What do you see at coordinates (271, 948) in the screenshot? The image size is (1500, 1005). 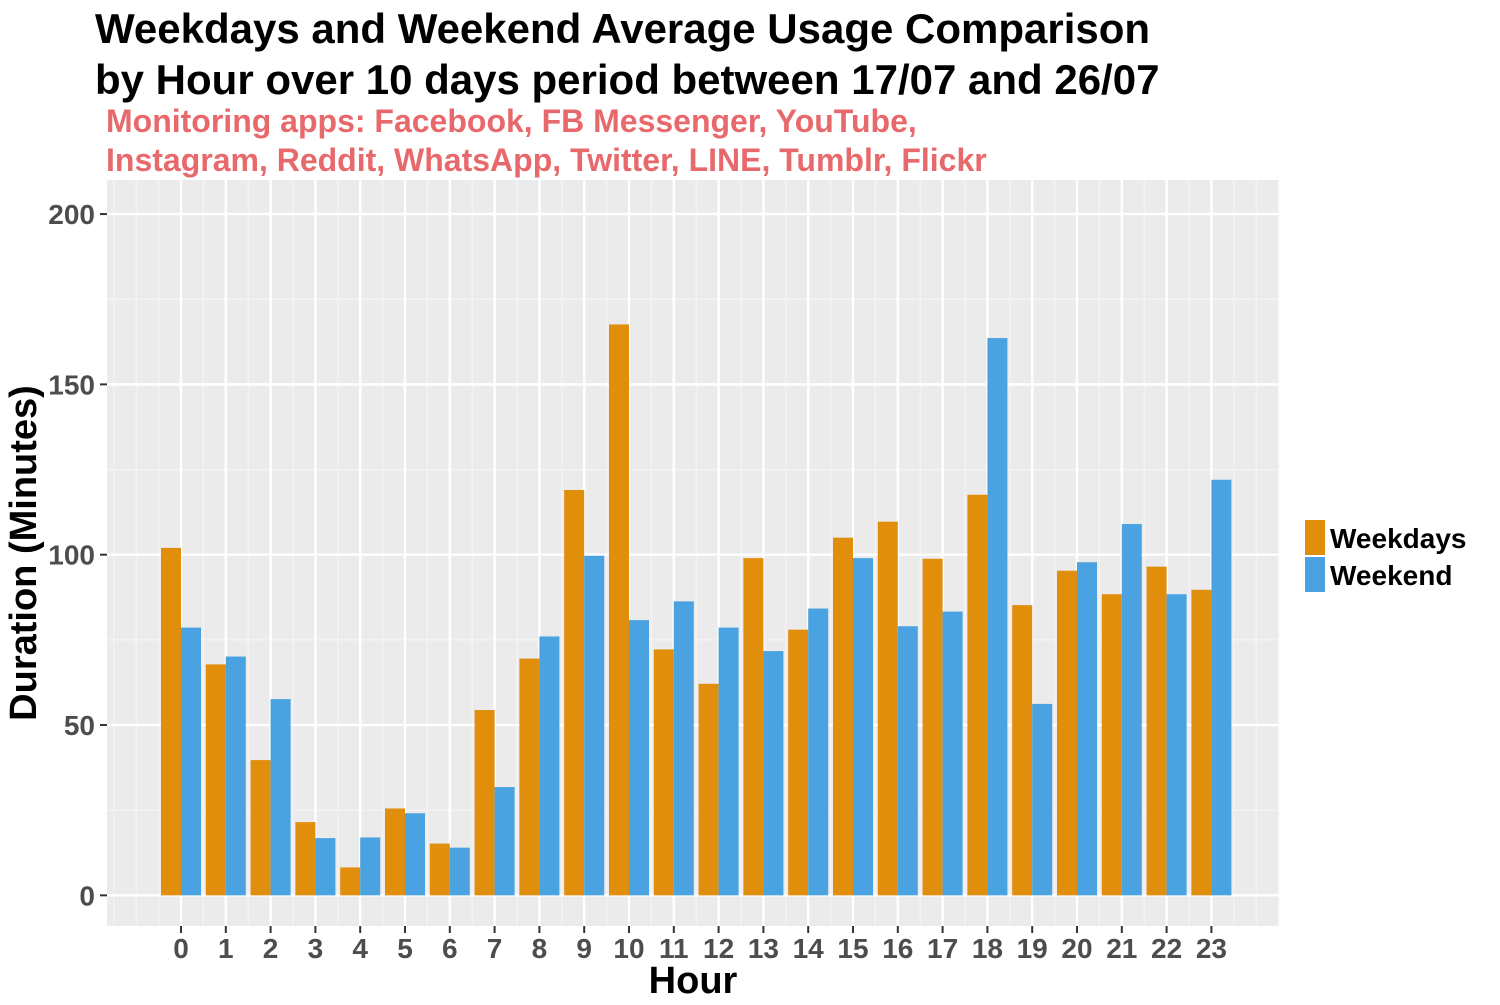 I see `x-tick-label: 2` at bounding box center [271, 948].